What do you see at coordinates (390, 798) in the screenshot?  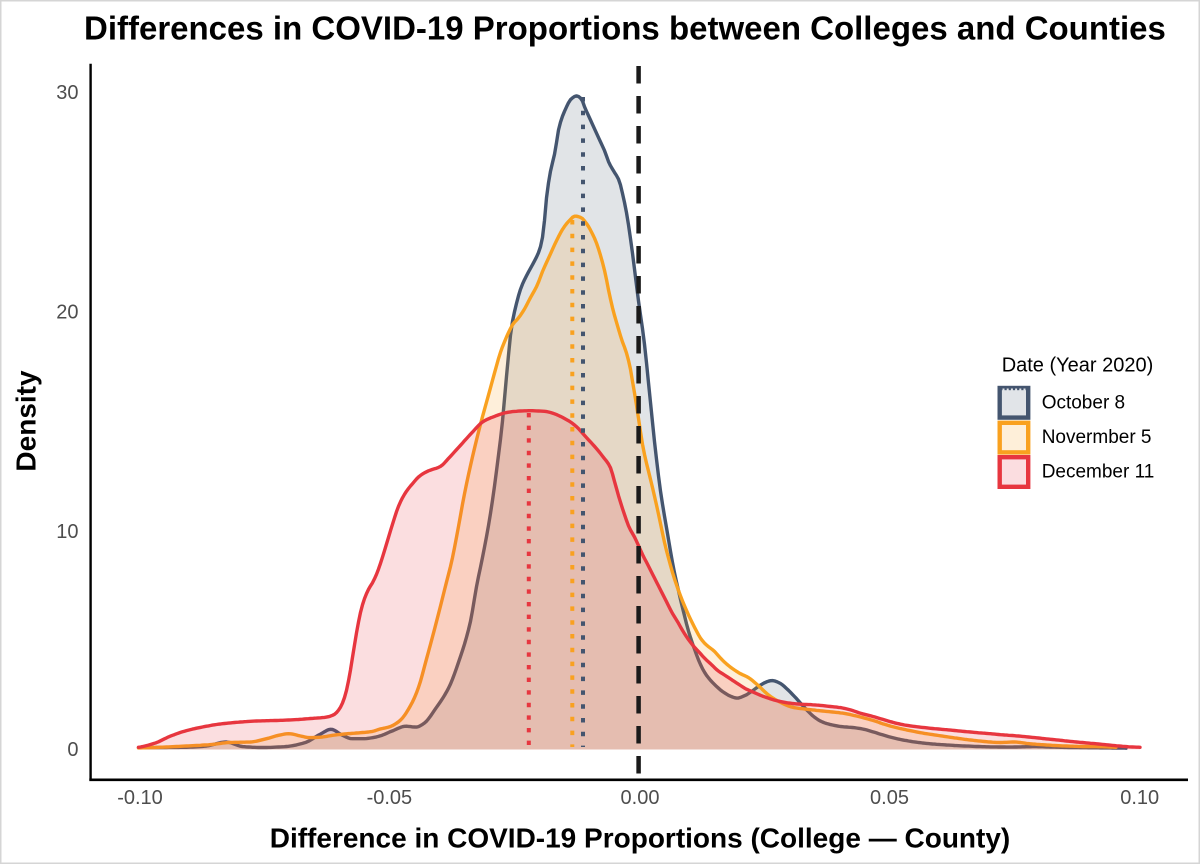 I see `svg-text: -0.05` at bounding box center [390, 798].